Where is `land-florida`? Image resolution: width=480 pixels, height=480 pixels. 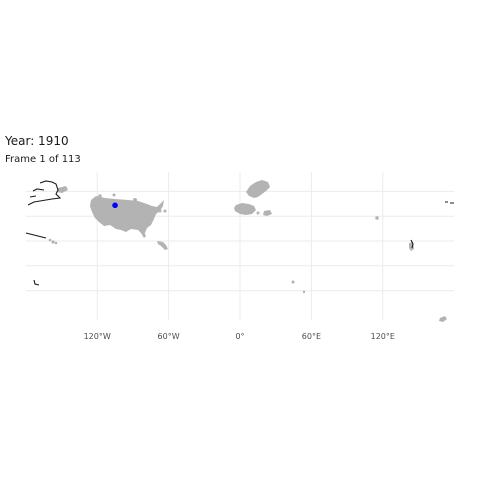 land-florida is located at coordinates (142, 233).